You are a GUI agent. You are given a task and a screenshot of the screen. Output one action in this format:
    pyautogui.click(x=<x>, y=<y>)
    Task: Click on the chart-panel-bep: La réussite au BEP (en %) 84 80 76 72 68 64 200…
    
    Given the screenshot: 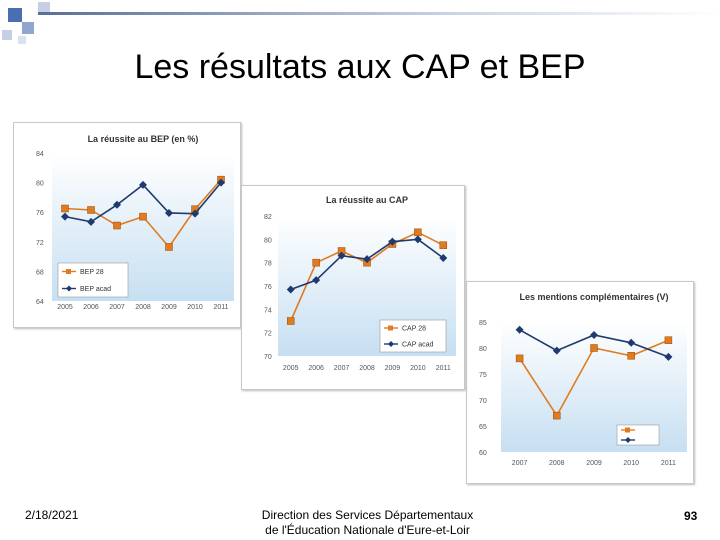 What is the action you would take?
    pyautogui.click(x=127, y=225)
    